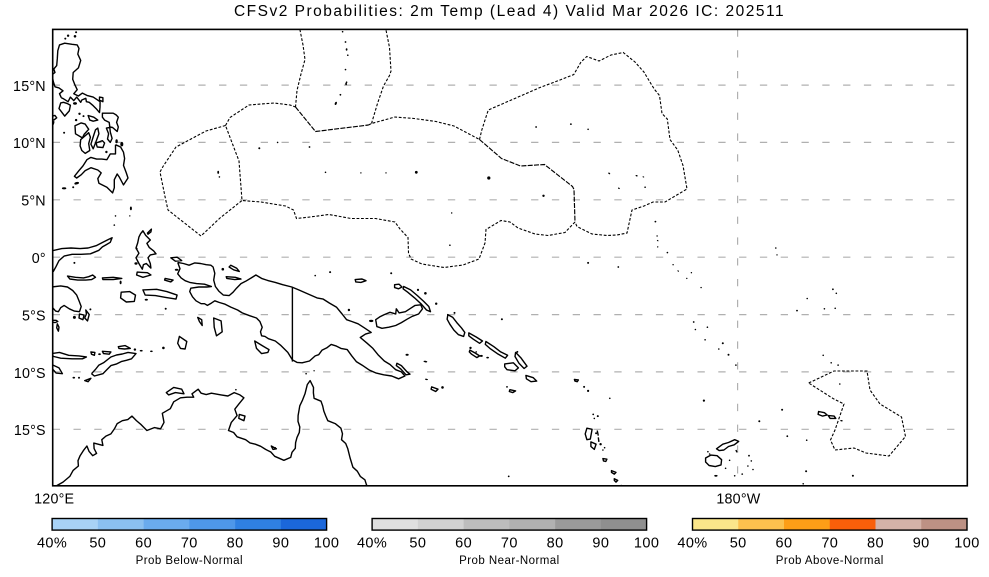 The width and height of the screenshot is (989, 577). Describe the element at coordinates (34, 316) in the screenshot. I see `svg-text: 5°S` at that location.